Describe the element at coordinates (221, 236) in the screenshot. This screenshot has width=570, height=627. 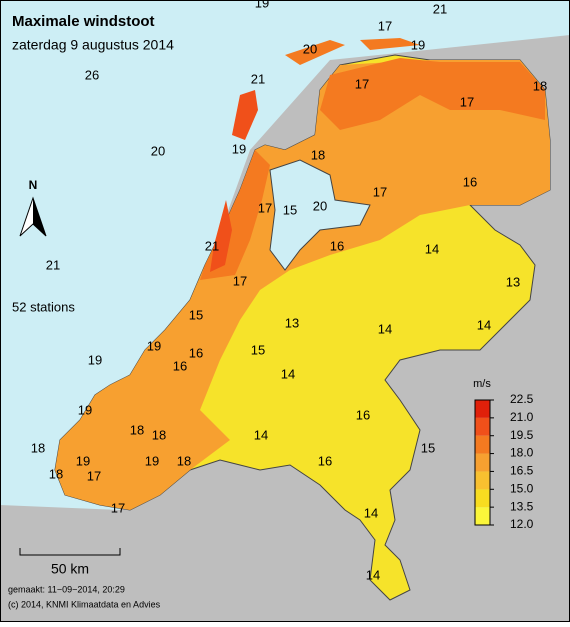
I see `zone-red` at that location.